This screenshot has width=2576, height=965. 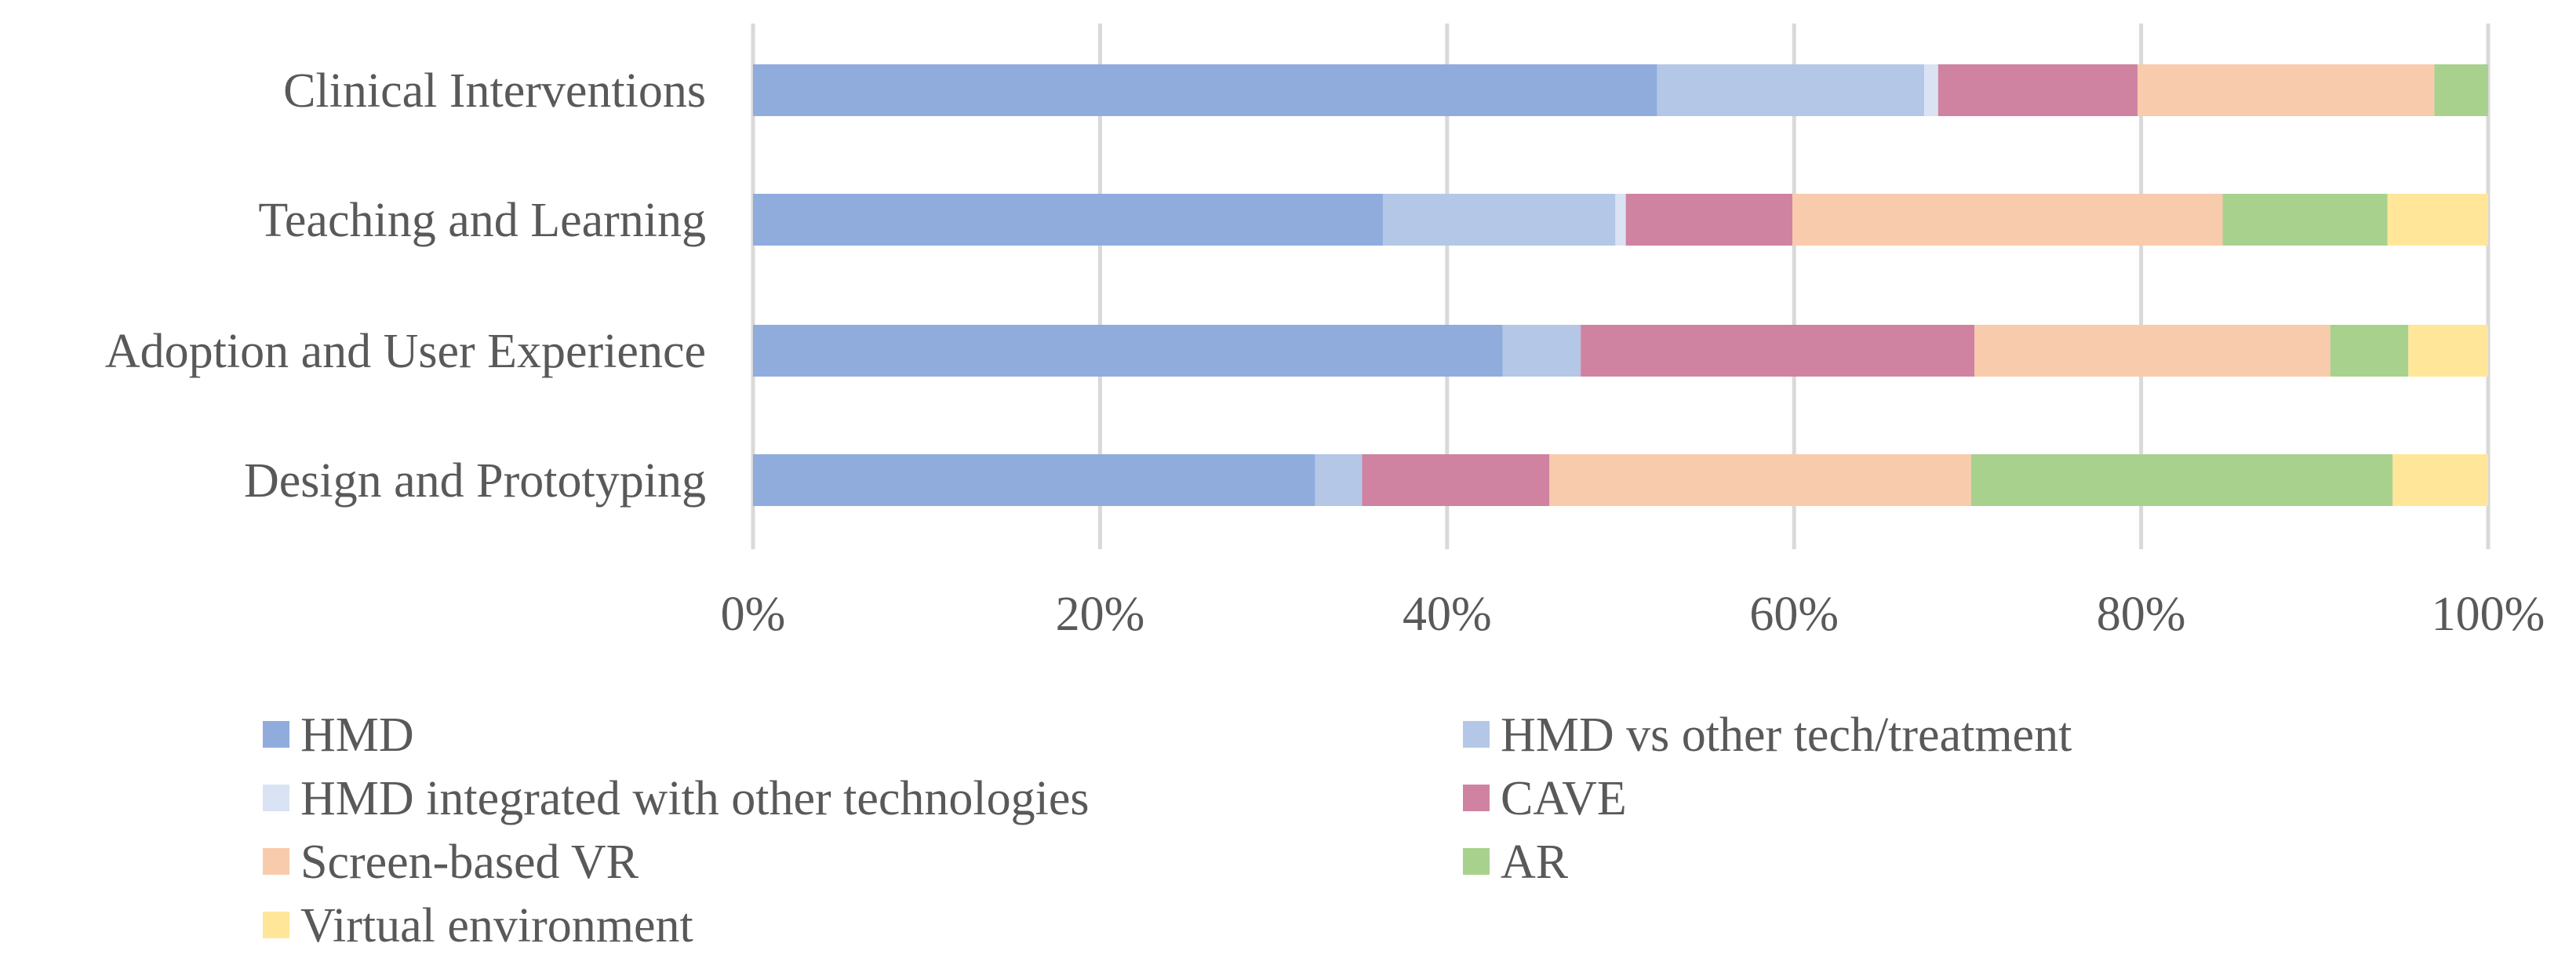 What do you see at coordinates (2448, 351) in the screenshot?
I see `bar-adoption-and-user-experience-virtual-environment` at bounding box center [2448, 351].